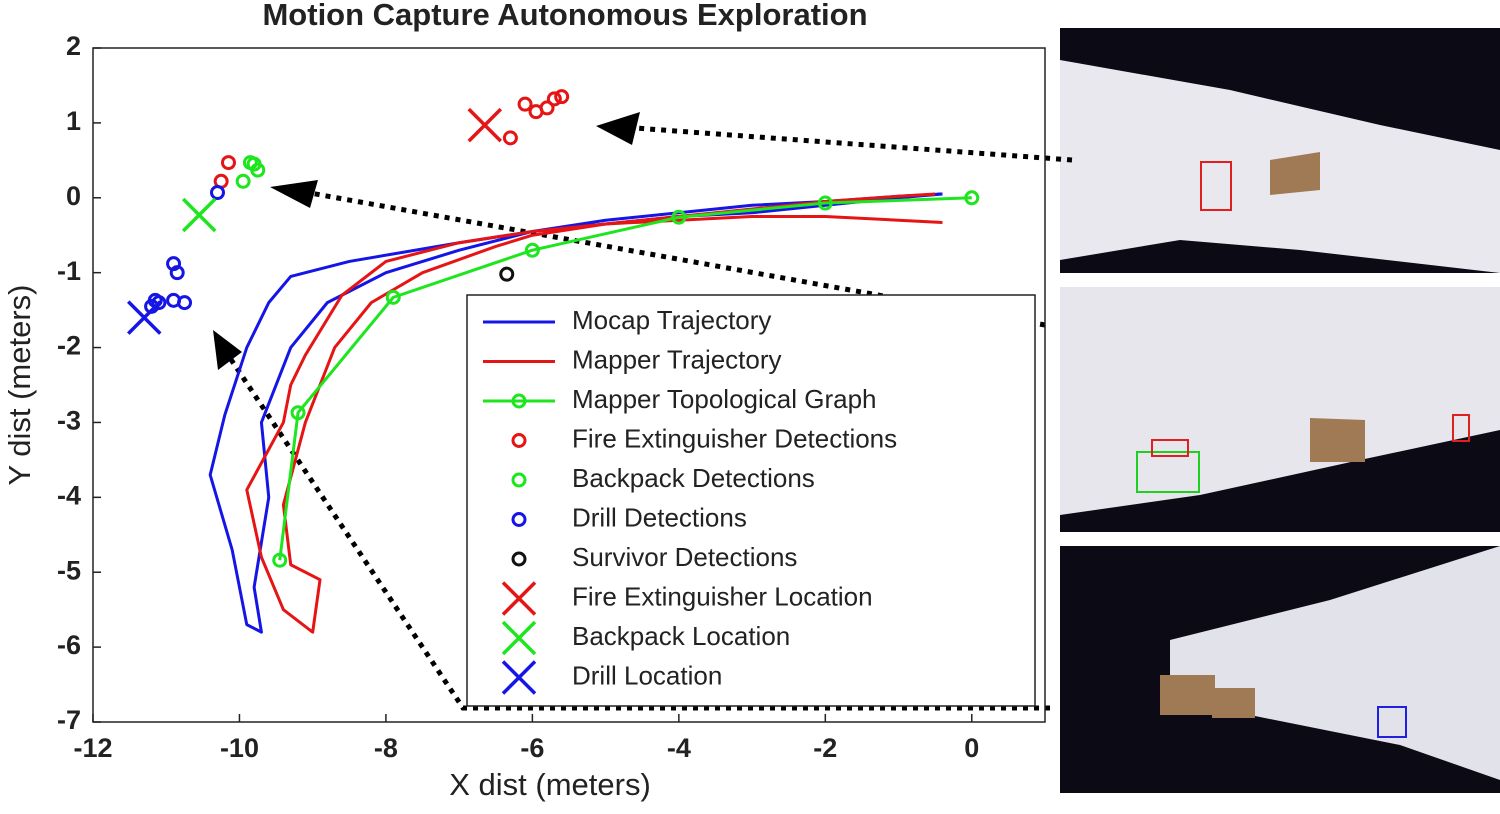 This screenshot has height=814, width=1500. I want to click on y-tick-label: -4, so click(69, 495).